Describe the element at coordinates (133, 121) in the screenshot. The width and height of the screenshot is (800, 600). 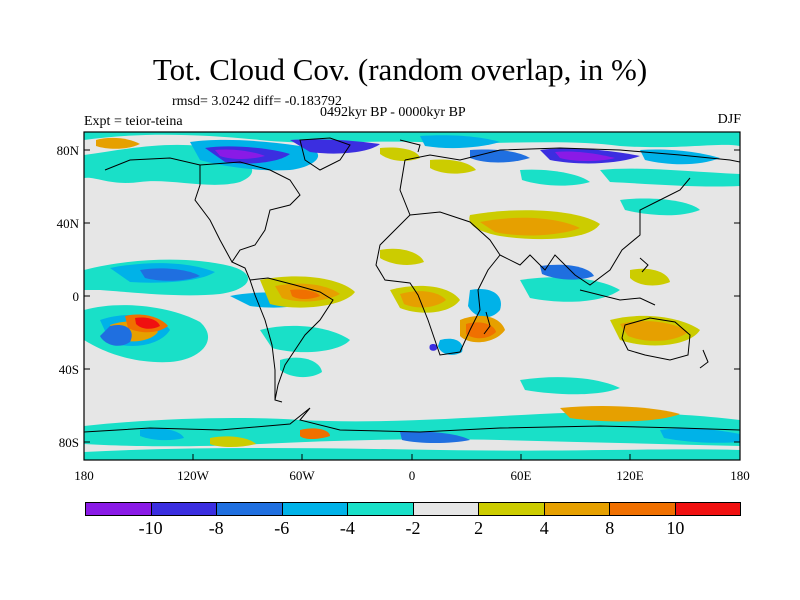
I see `experiment-label: Expt = teior-teina` at that location.